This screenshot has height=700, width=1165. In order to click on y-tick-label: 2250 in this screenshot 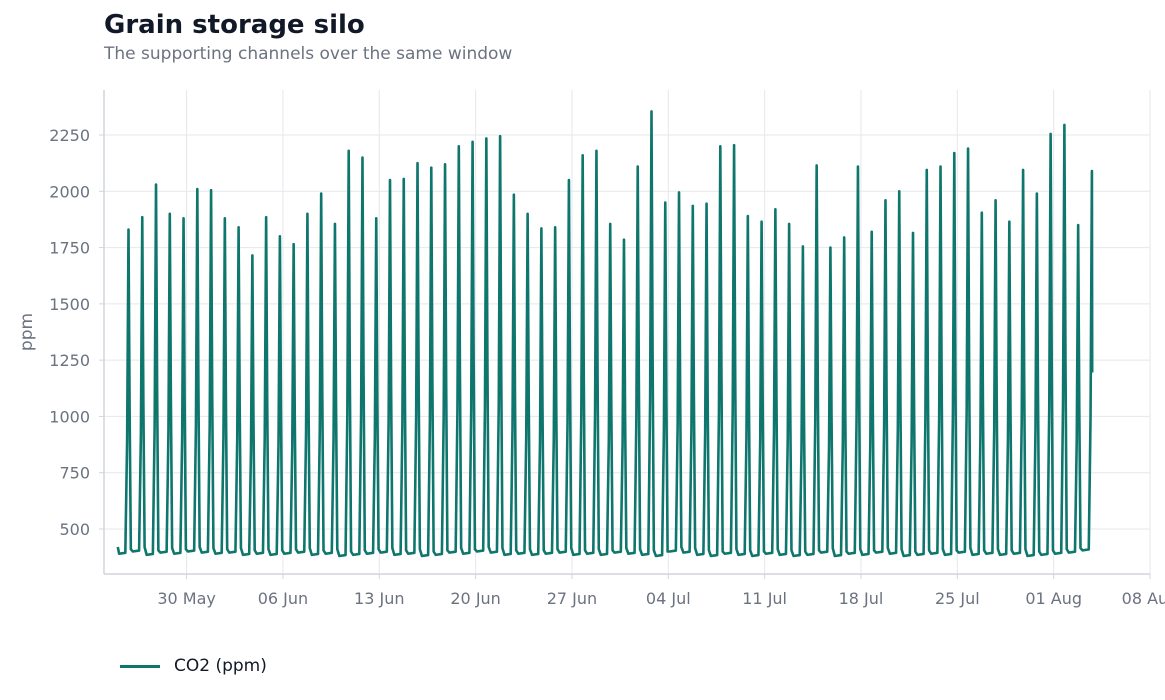, I will do `click(69, 135)`.